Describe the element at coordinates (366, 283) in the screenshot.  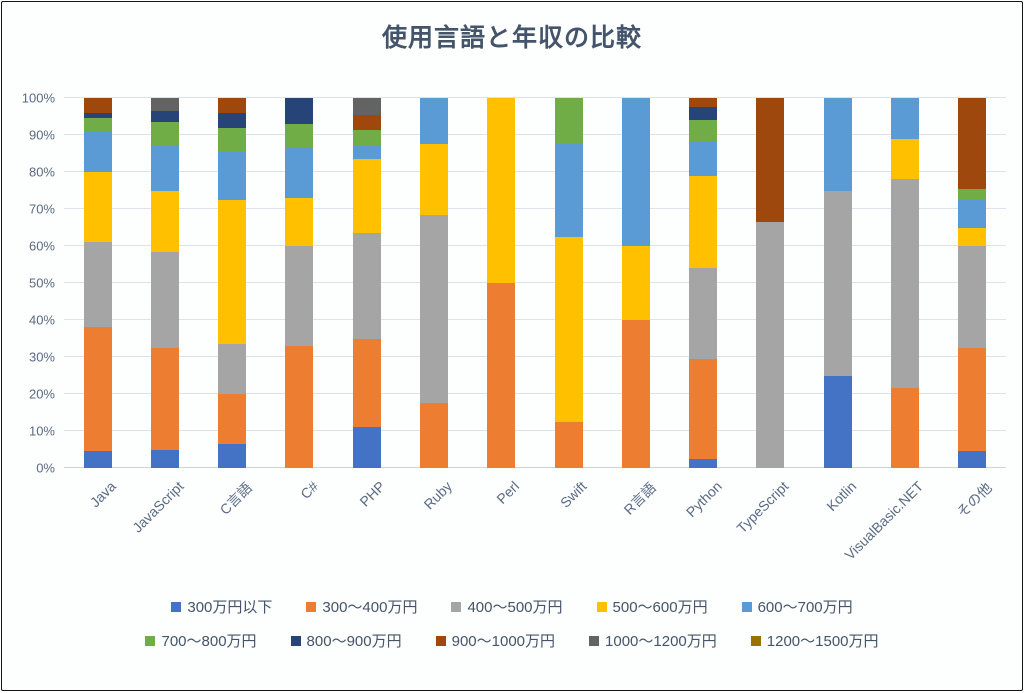
I see `bar-PHP` at that location.